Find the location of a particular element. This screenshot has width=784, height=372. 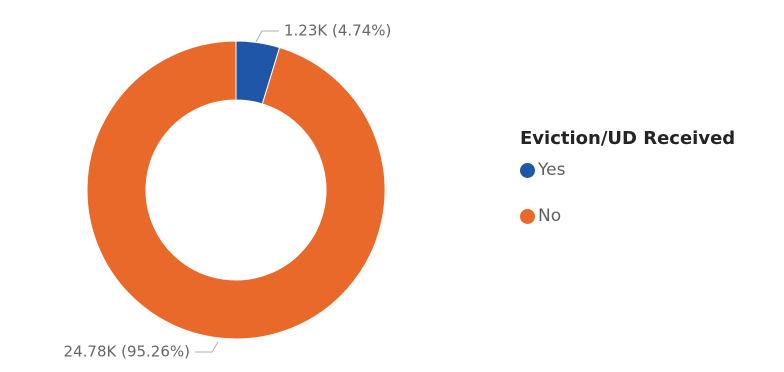

legend-marker-no is located at coordinates (527, 216).